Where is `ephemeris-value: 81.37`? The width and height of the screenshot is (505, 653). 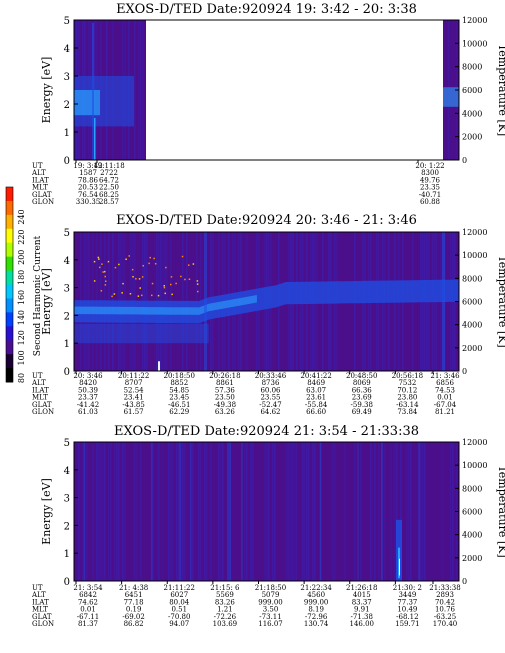 ephemeris-value: 81.37 is located at coordinates (88, 624).